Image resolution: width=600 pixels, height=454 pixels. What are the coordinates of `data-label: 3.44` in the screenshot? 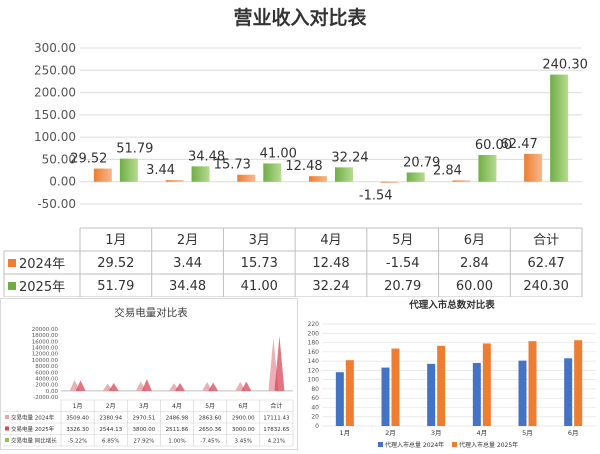 It's located at (160, 170).